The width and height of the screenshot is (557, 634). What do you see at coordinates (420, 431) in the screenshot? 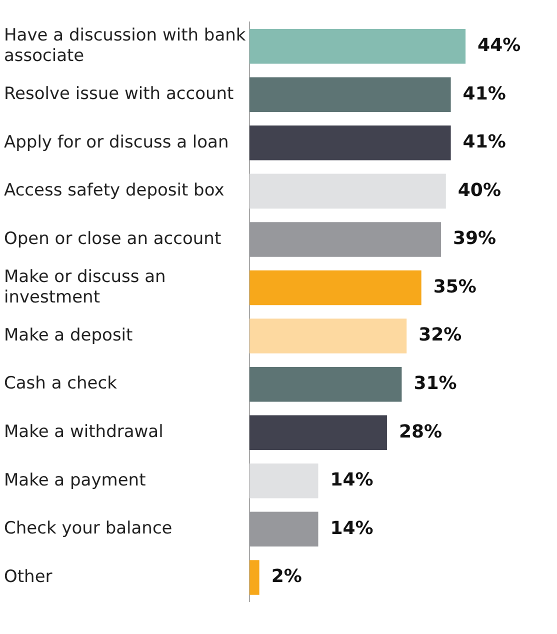
I see `data-label: 28%` at bounding box center [420, 431].